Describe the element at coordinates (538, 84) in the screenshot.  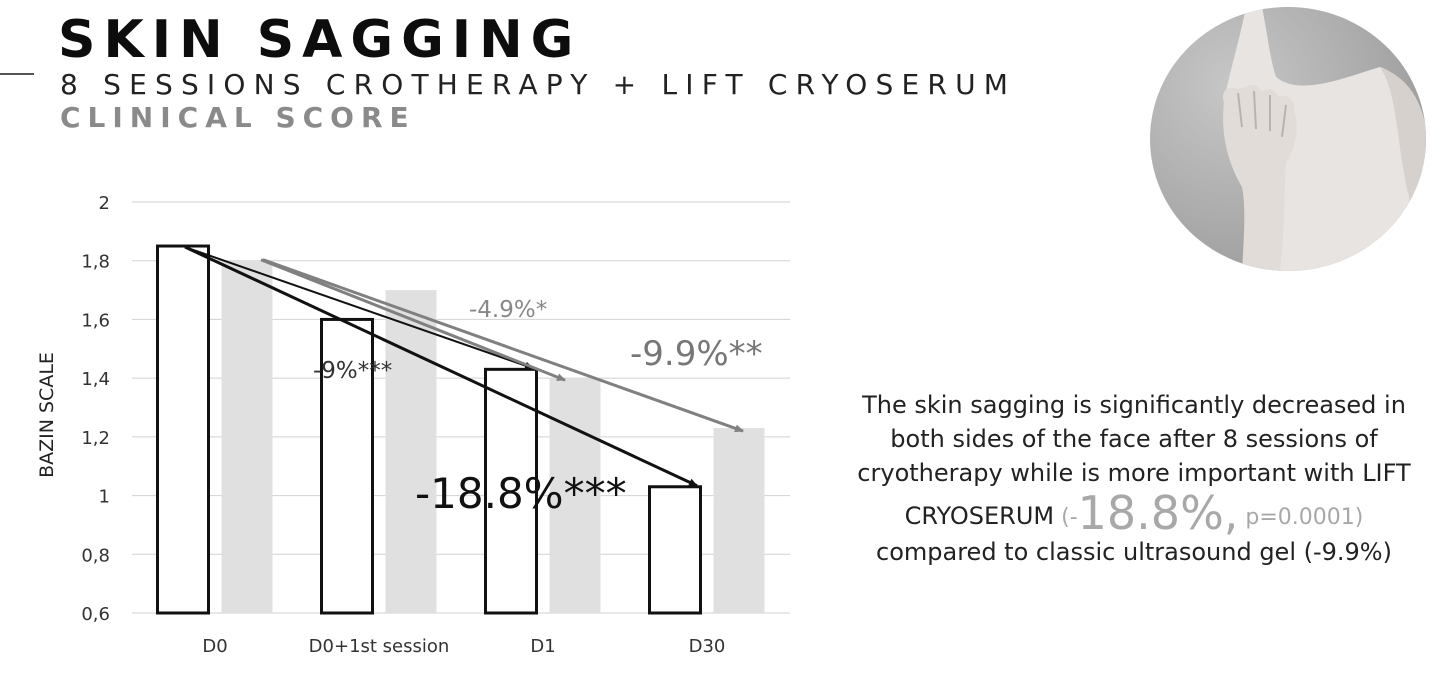
I see `page-subtitle: 8 SESSIONS CROTHERAPY + LIFT CRYOSERUM` at that location.